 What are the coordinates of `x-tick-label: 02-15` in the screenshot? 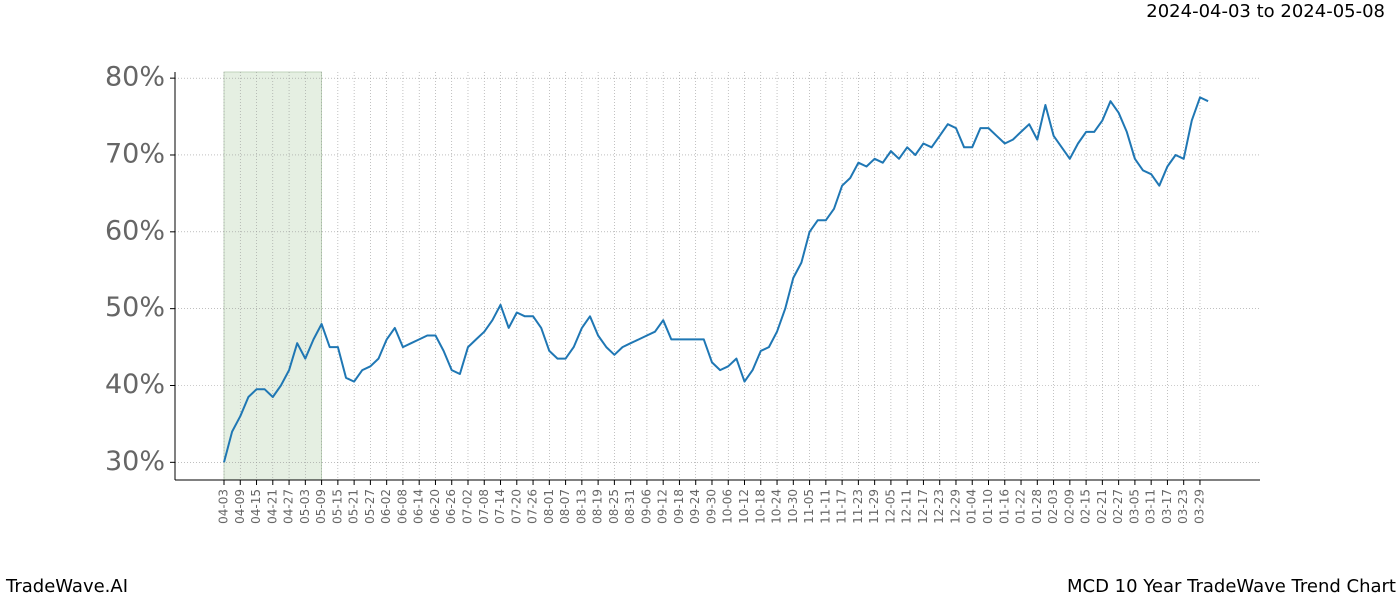 It's located at (1086, 506).